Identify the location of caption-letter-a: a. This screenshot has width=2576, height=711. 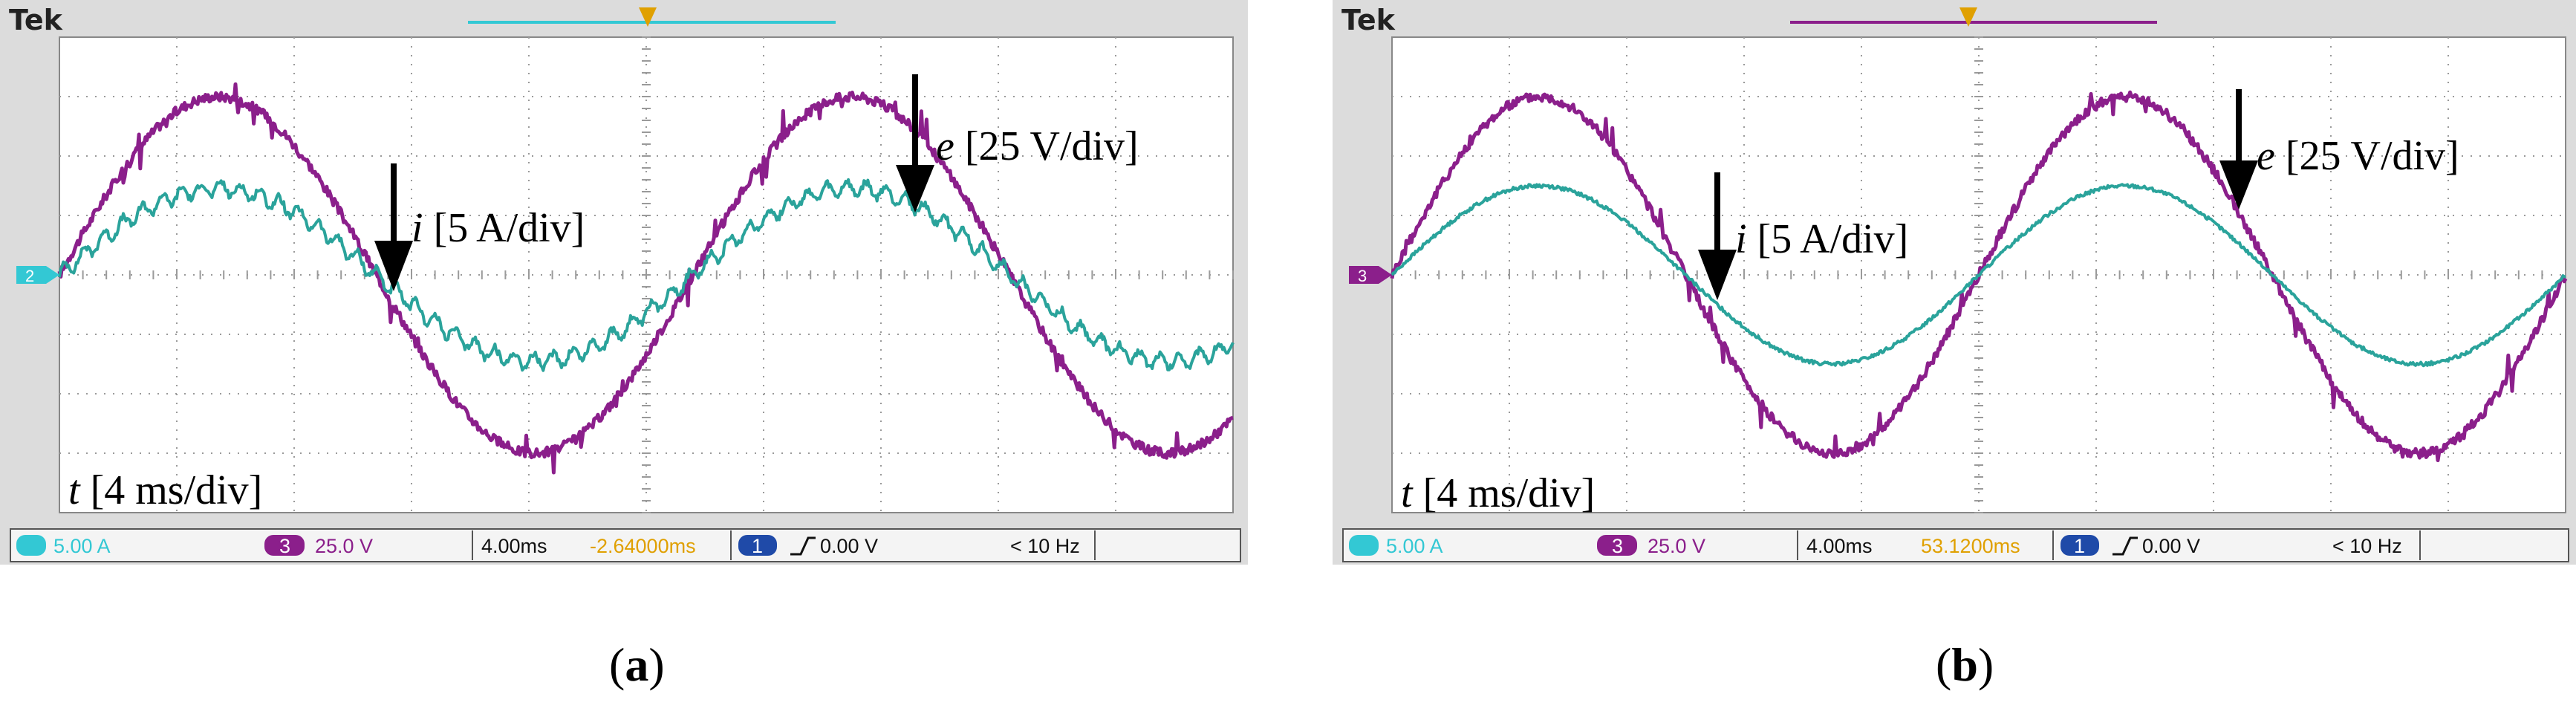
(637, 664).